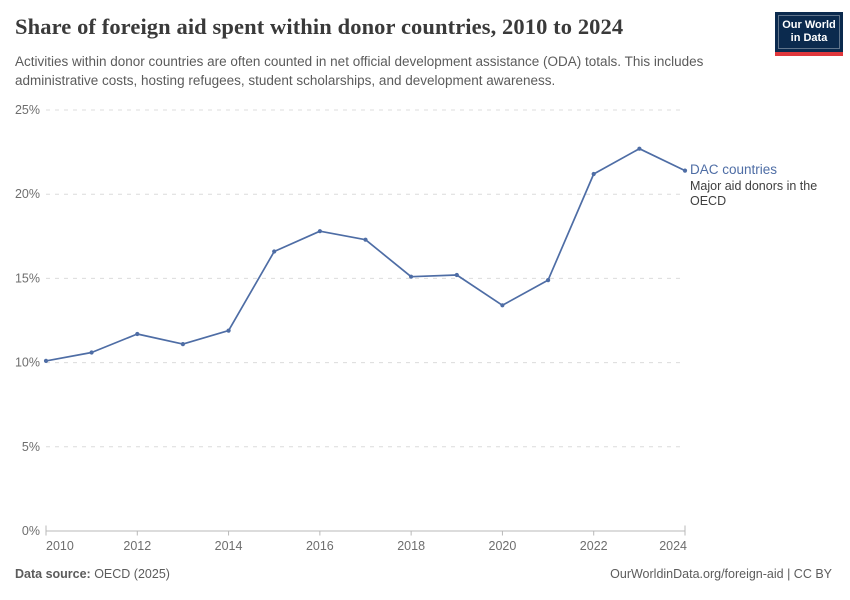 This screenshot has height=600, width=850. I want to click on y-axis-label: 20%, so click(27, 194).